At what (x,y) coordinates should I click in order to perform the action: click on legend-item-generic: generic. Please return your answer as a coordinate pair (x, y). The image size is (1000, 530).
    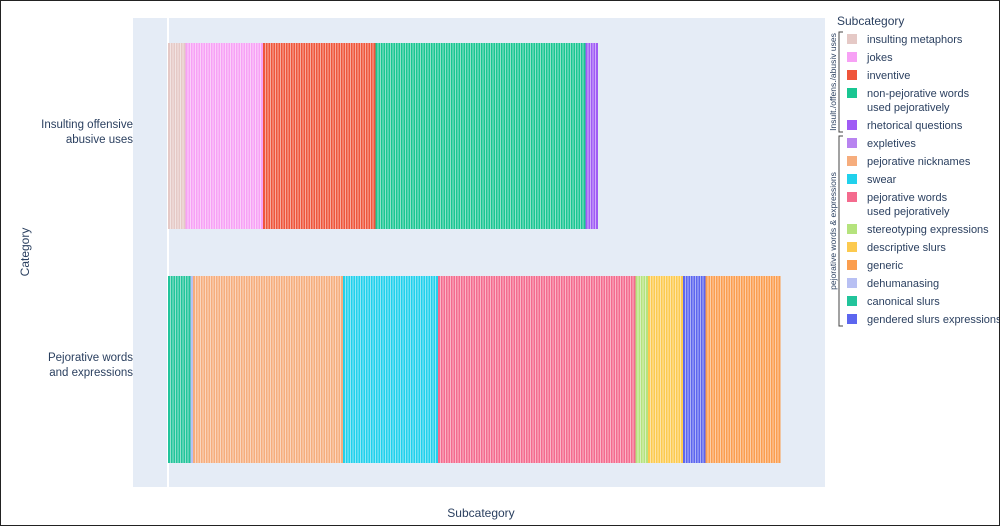
    Looking at the image, I should click on (885, 266).